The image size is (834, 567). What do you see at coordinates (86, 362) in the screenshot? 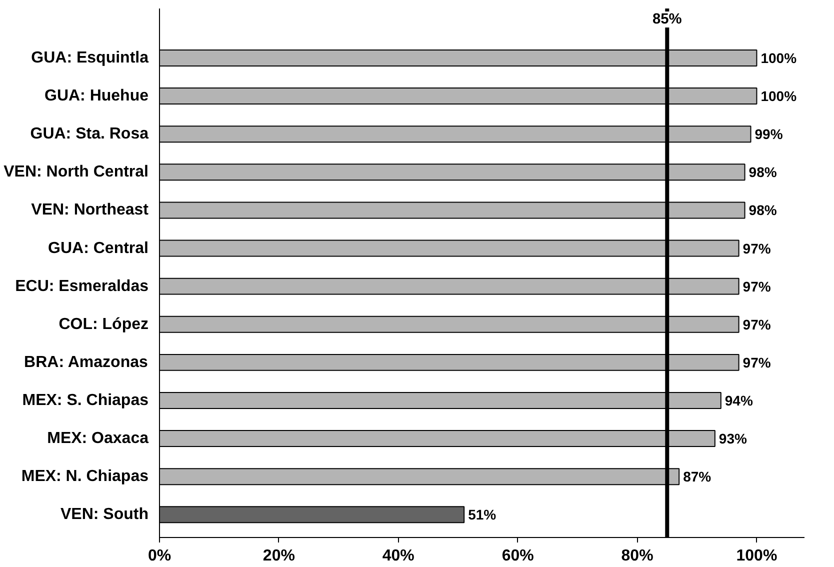
I see `y-tick-label: BRA: Amazonas` at bounding box center [86, 362].